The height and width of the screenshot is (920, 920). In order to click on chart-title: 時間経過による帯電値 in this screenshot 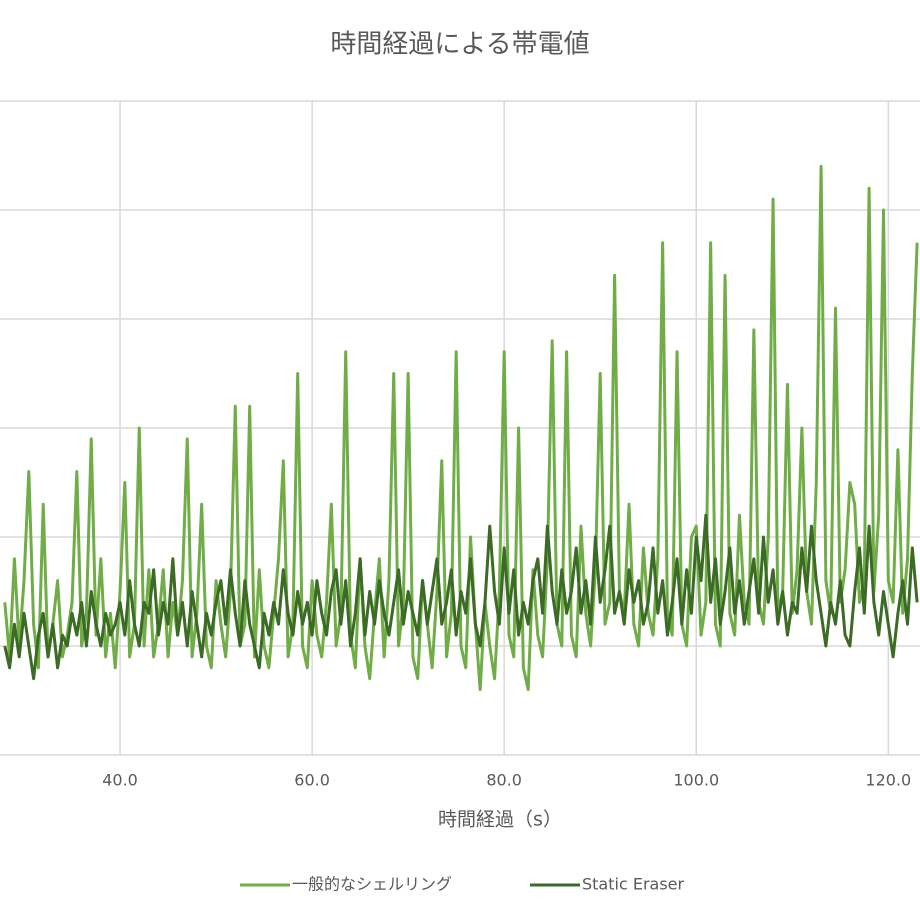, I will do `click(459, 45)`.